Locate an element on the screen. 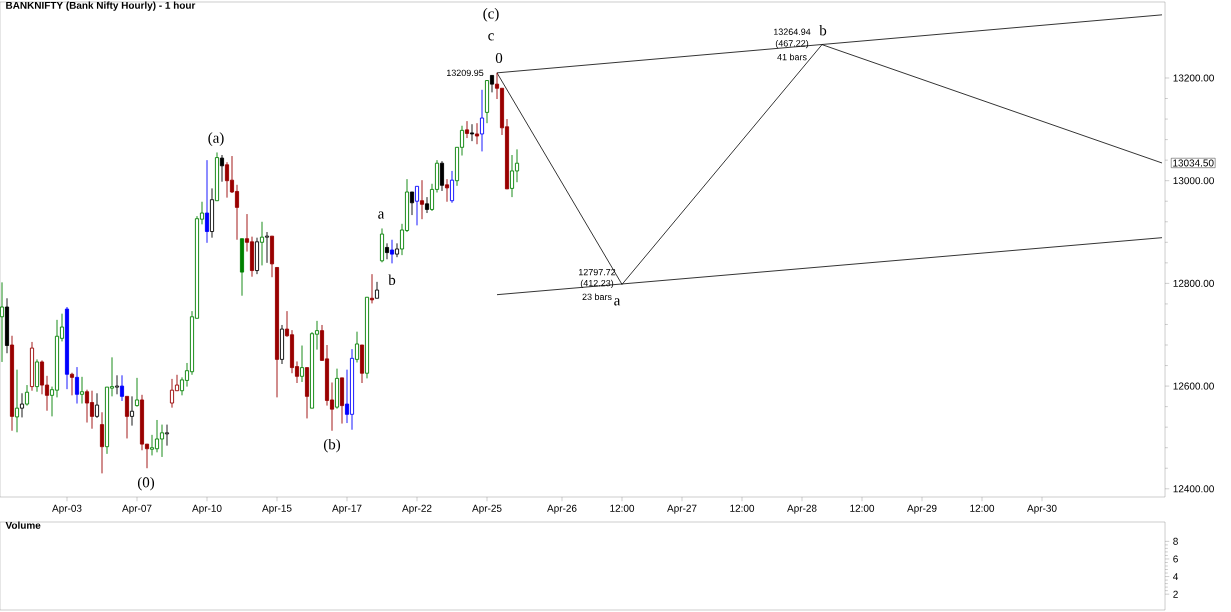  annotation: c is located at coordinates (491, 37).